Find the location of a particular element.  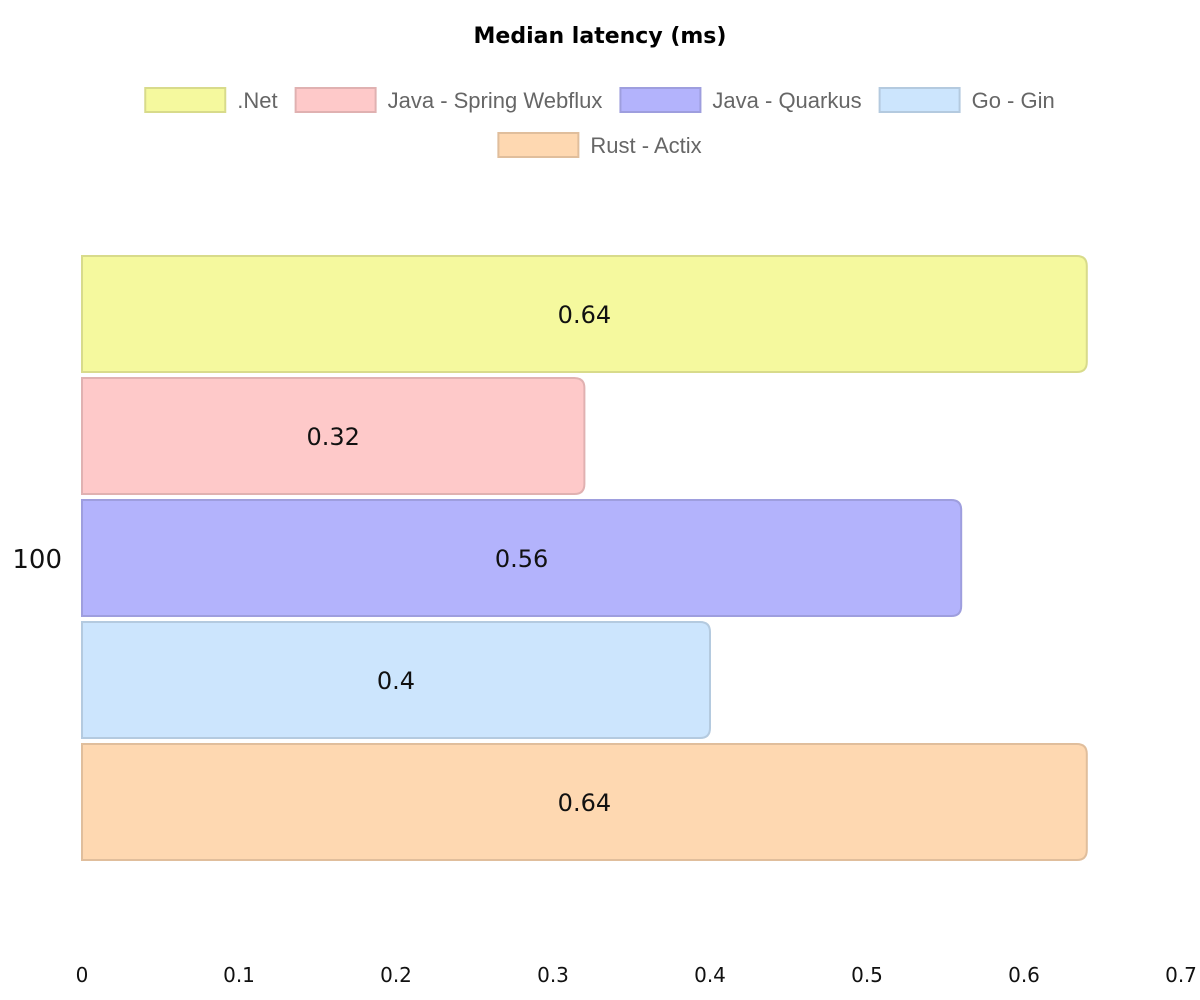

x-axis: 0 0.1 0.2 0.3 0.4 0.5 0.6 0.7 is located at coordinates (636, 975).